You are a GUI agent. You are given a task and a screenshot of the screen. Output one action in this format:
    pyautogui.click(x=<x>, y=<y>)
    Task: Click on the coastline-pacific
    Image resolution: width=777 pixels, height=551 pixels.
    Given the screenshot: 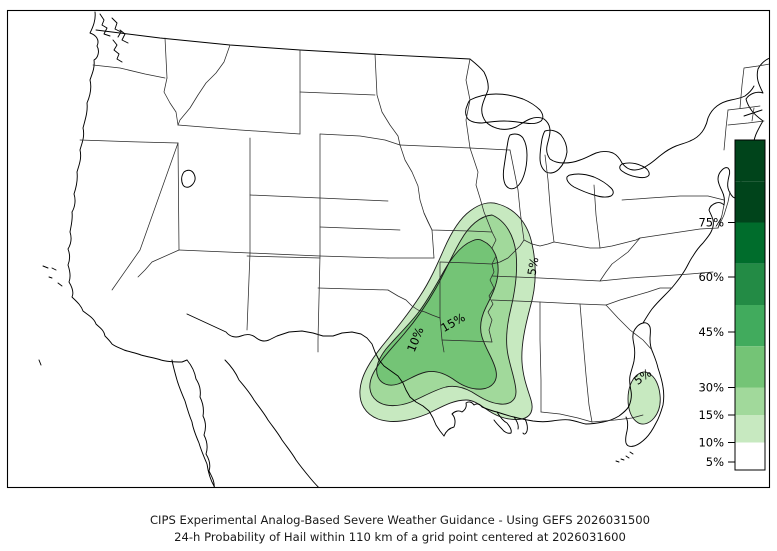 What is the action you would take?
    pyautogui.click(x=127, y=187)
    